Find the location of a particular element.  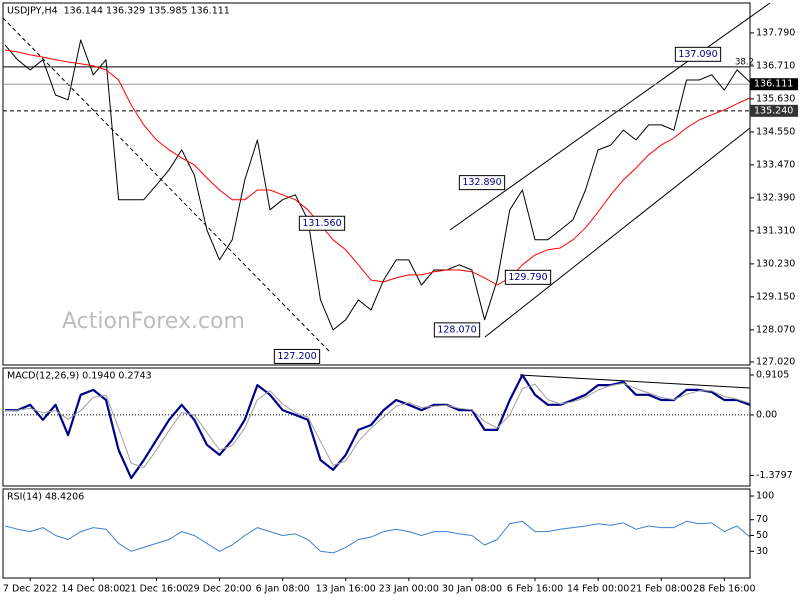

y-tick-label: 130.230 is located at coordinates (775, 263).